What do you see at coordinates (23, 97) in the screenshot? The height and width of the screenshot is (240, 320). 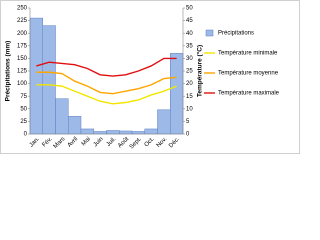 I see `y-tick-label: 75` at bounding box center [23, 97].